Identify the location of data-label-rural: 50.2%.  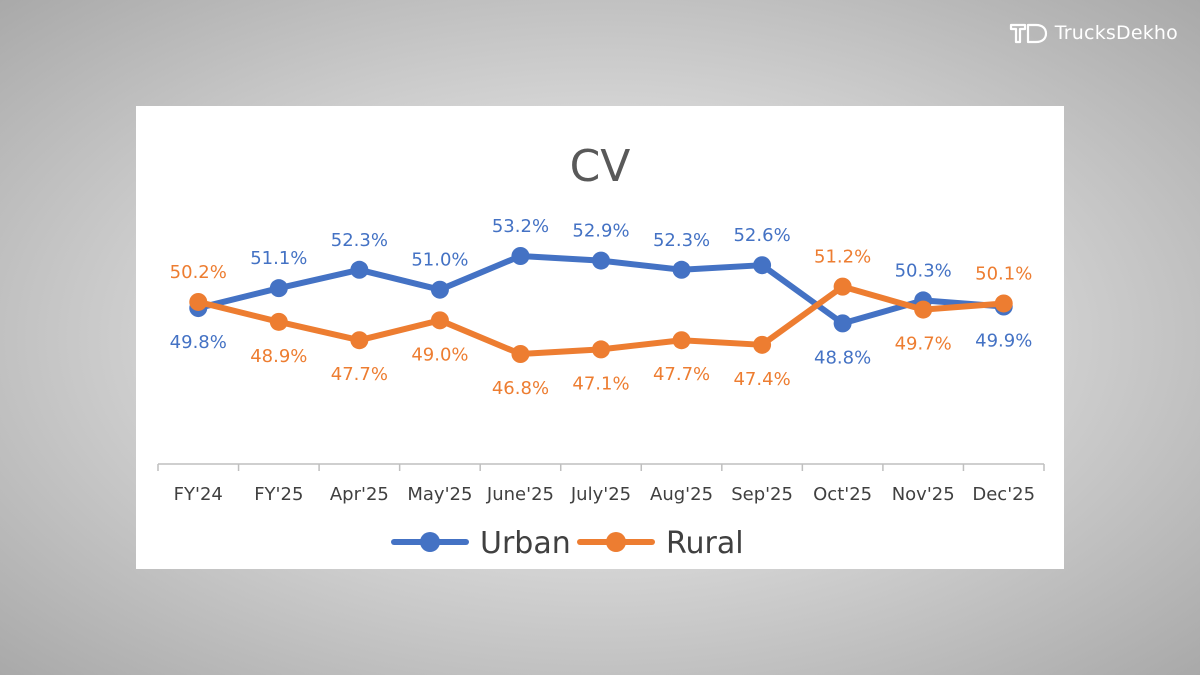
(198, 272).